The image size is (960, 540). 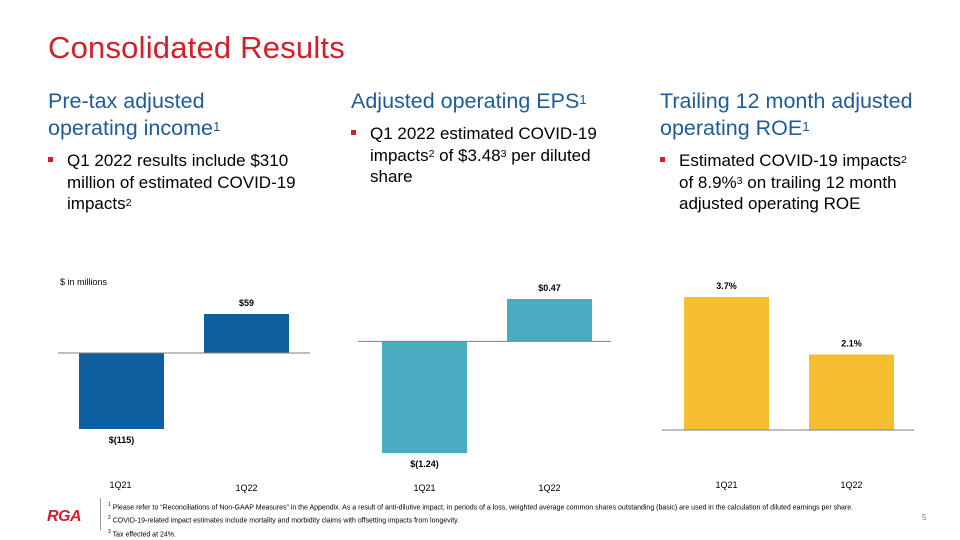 What do you see at coordinates (788, 385) in the screenshot?
I see `chart-roe: 3.7% 1Q21 2.1% 1Q22` at bounding box center [788, 385].